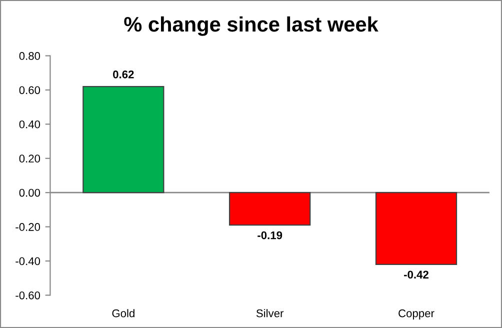 Image resolution: width=502 pixels, height=328 pixels. What do you see at coordinates (123, 74) in the screenshot?
I see `data-label: 0.62` at bounding box center [123, 74].